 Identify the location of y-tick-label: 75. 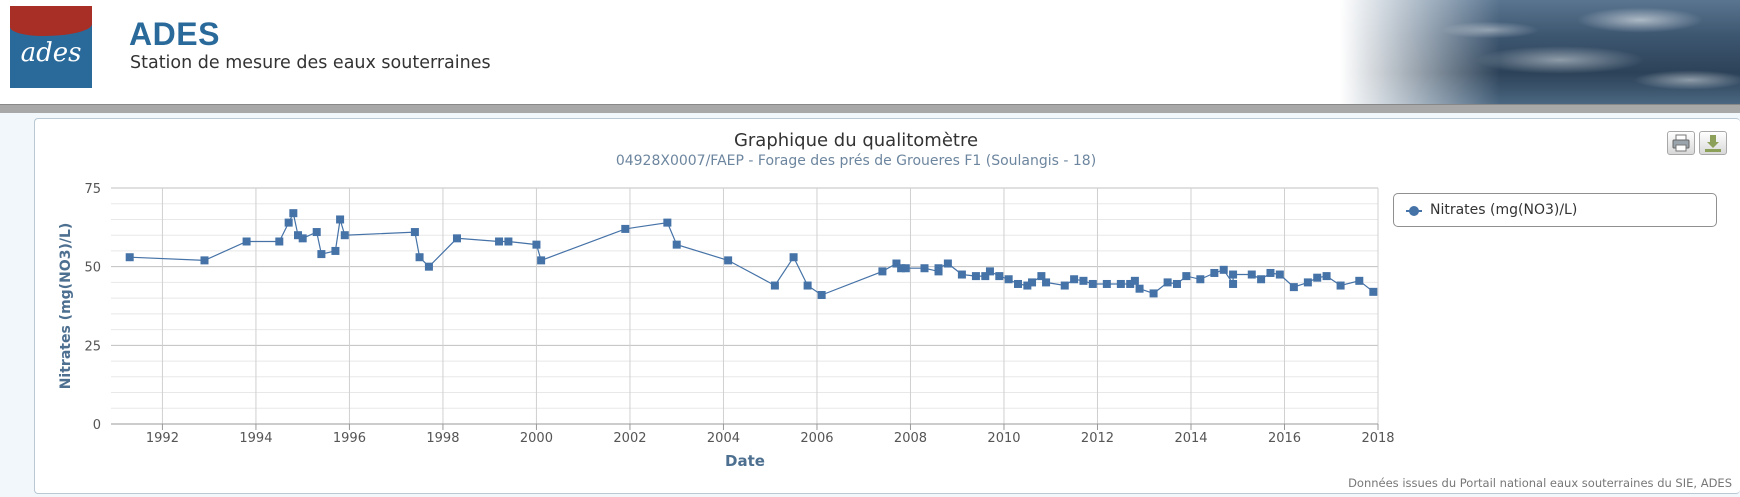
(92, 189).